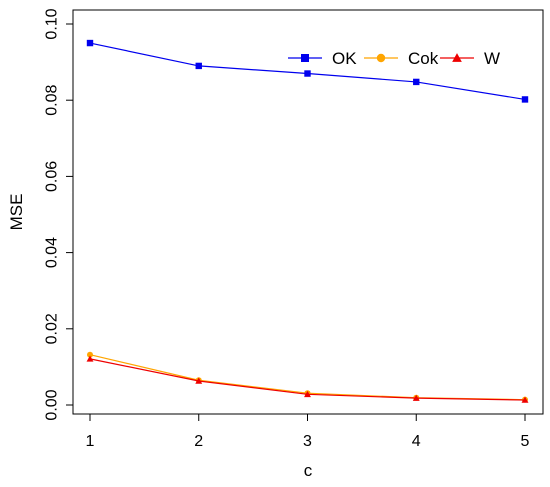 Image resolution: width=550 pixels, height=487 pixels. What do you see at coordinates (90, 354) in the screenshot?
I see `data-point-cok` at bounding box center [90, 354].